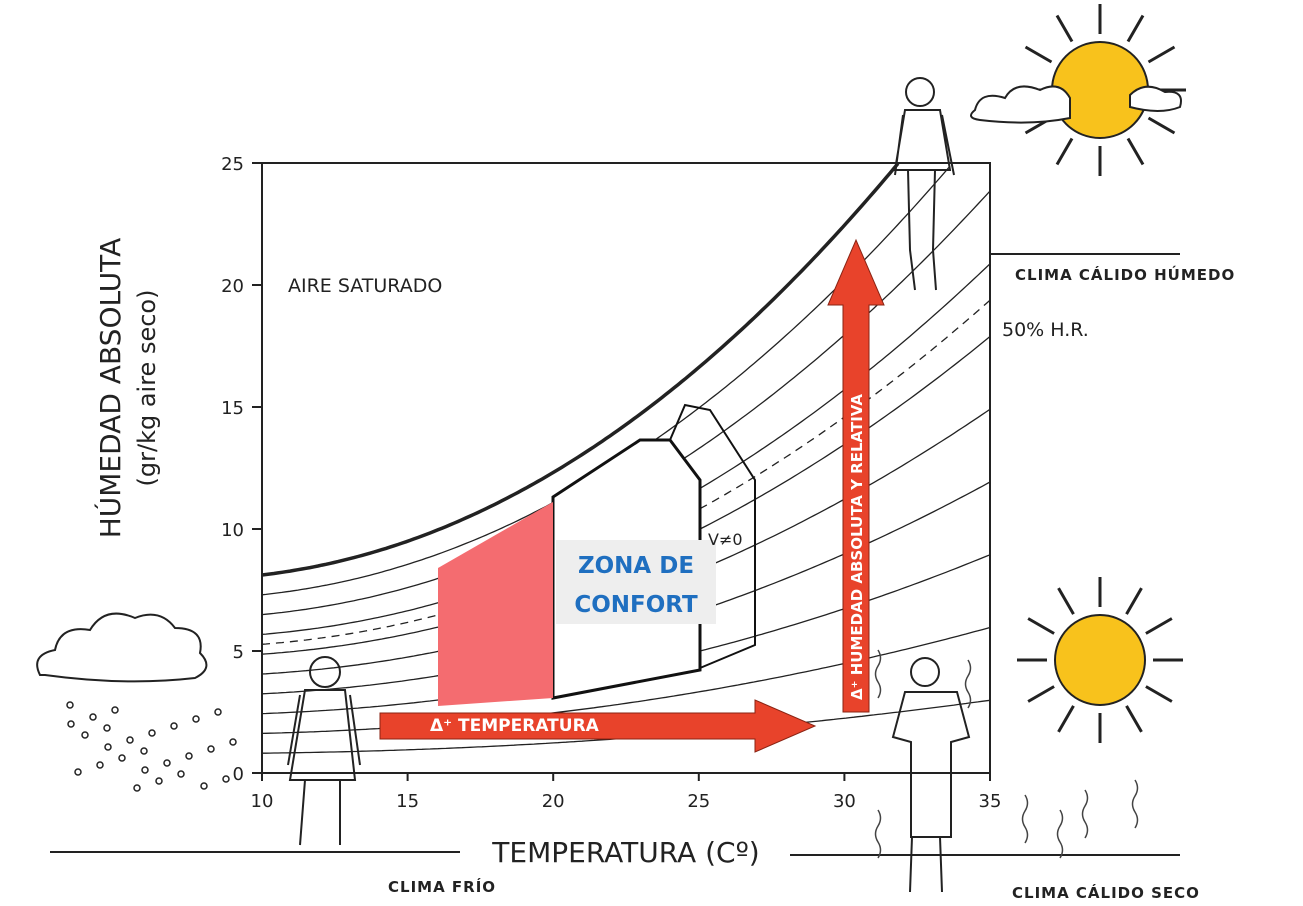 This screenshot has height=906, width=1303. What do you see at coordinates (232, 164) in the screenshot?
I see `y-tick-label: 25` at bounding box center [232, 164].